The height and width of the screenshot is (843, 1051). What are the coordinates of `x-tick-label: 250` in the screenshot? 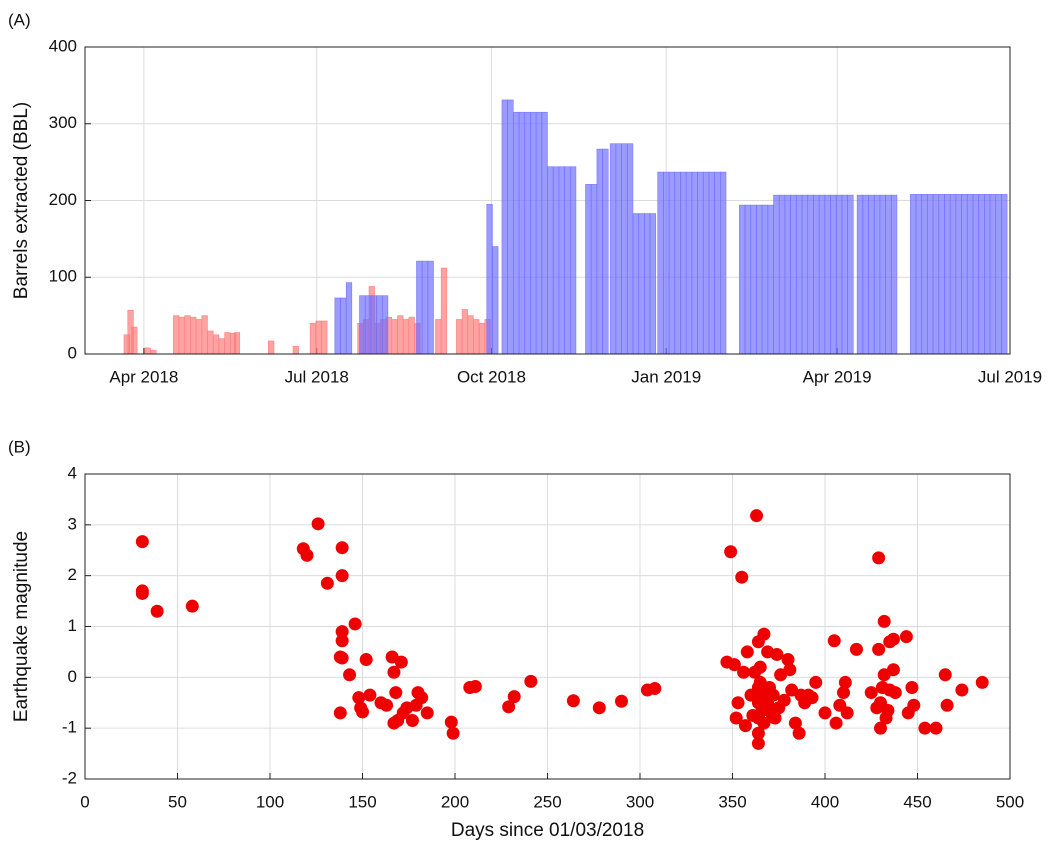 It's located at (547, 801).